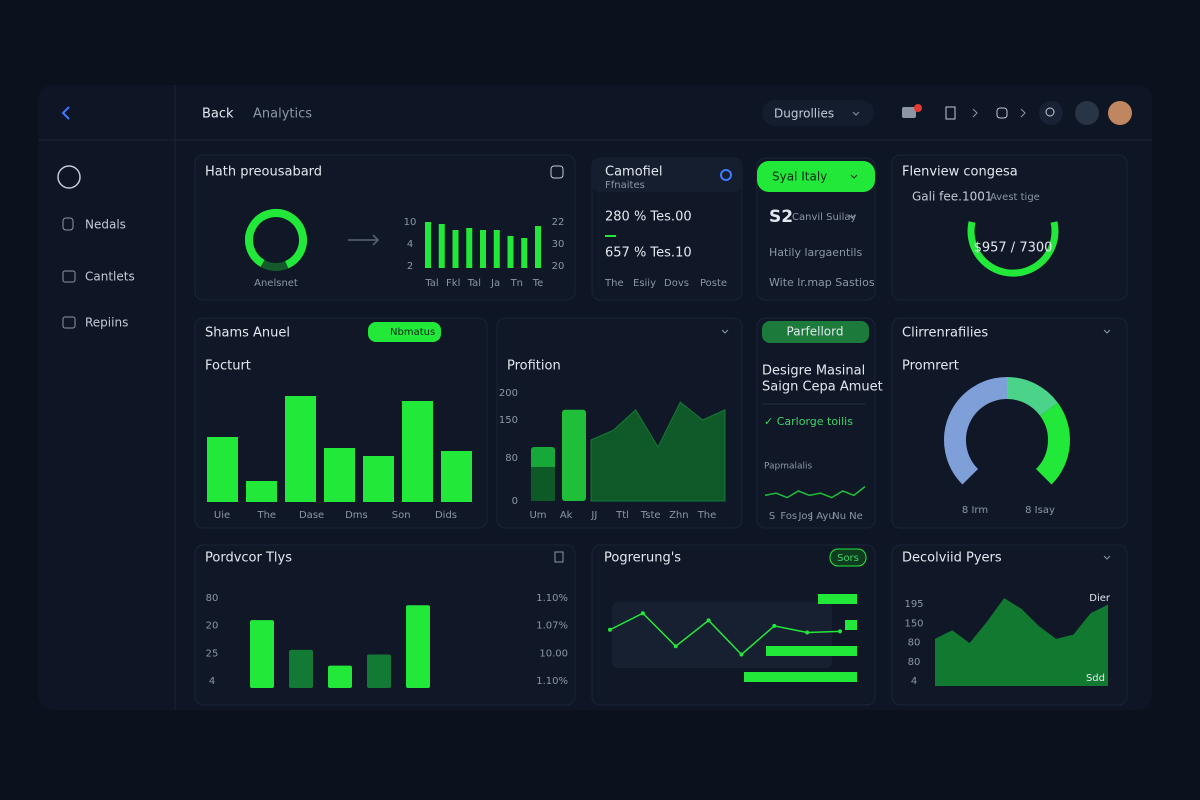  Describe the element at coordinates (552, 626) in the screenshot. I see `tick-label: 1.07%` at that location.